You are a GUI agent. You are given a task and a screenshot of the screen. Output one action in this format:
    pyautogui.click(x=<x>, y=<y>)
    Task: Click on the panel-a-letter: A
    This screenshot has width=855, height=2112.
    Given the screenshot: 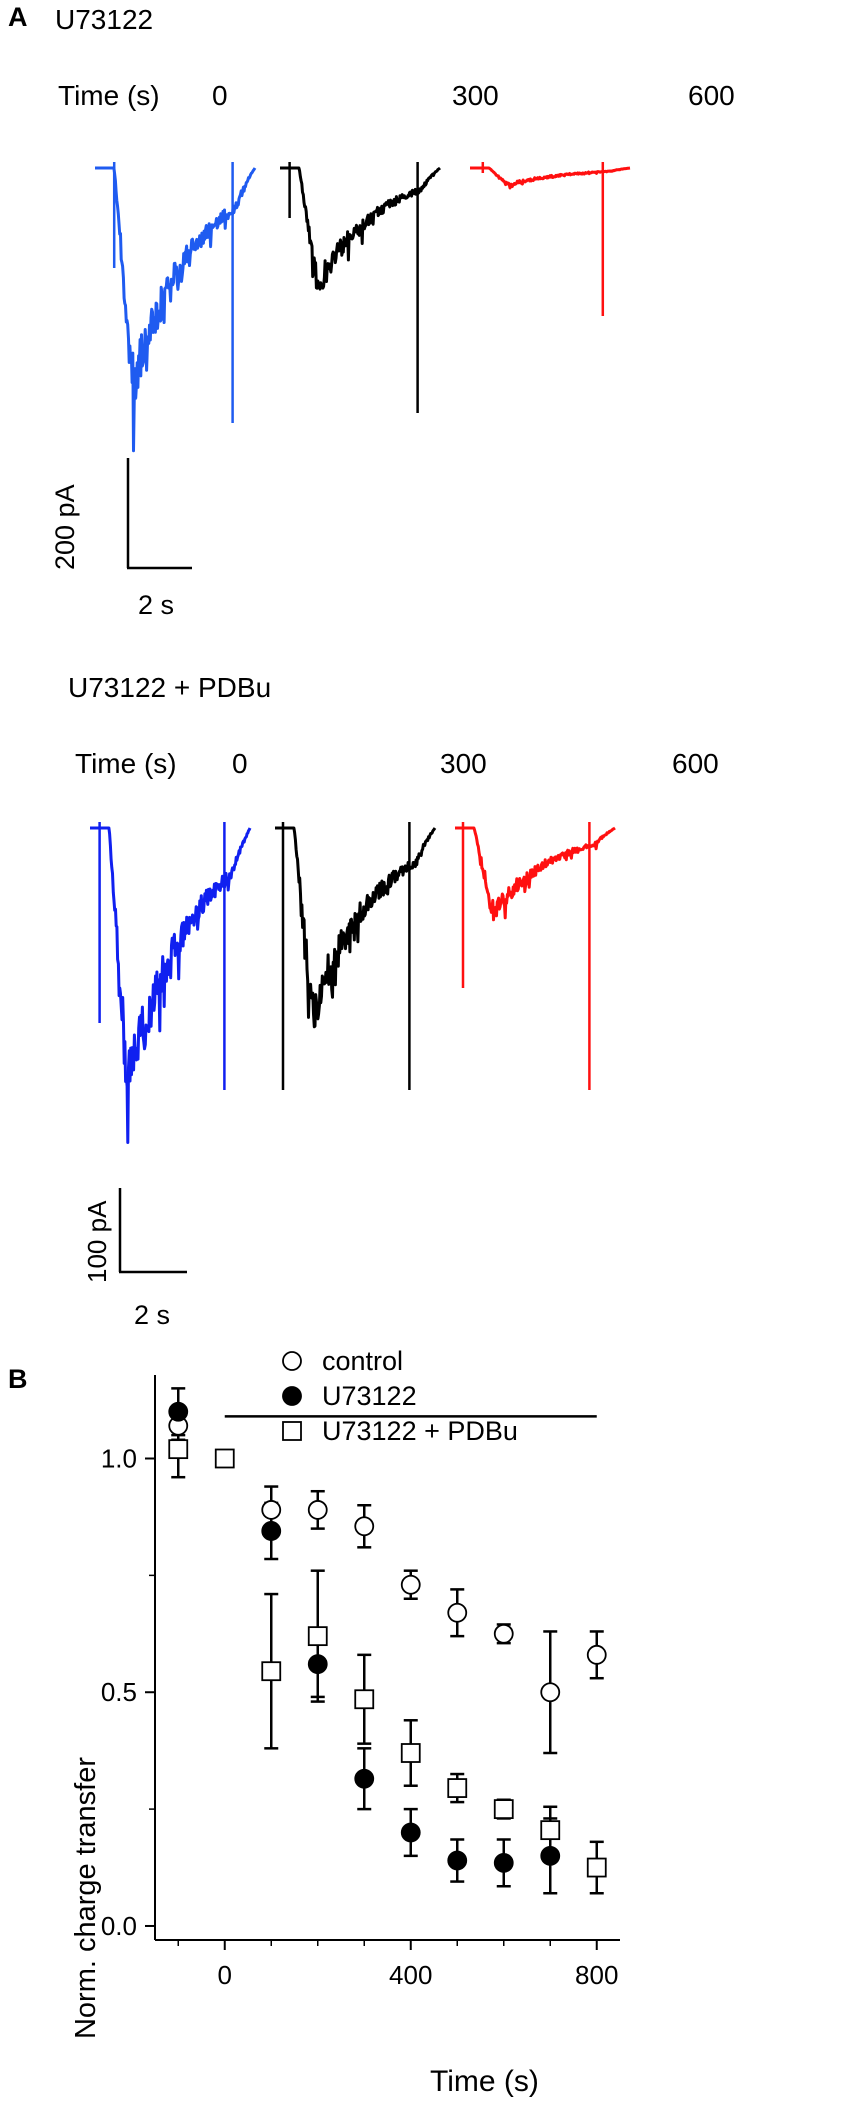 What is the action you would take?
    pyautogui.click(x=18, y=17)
    